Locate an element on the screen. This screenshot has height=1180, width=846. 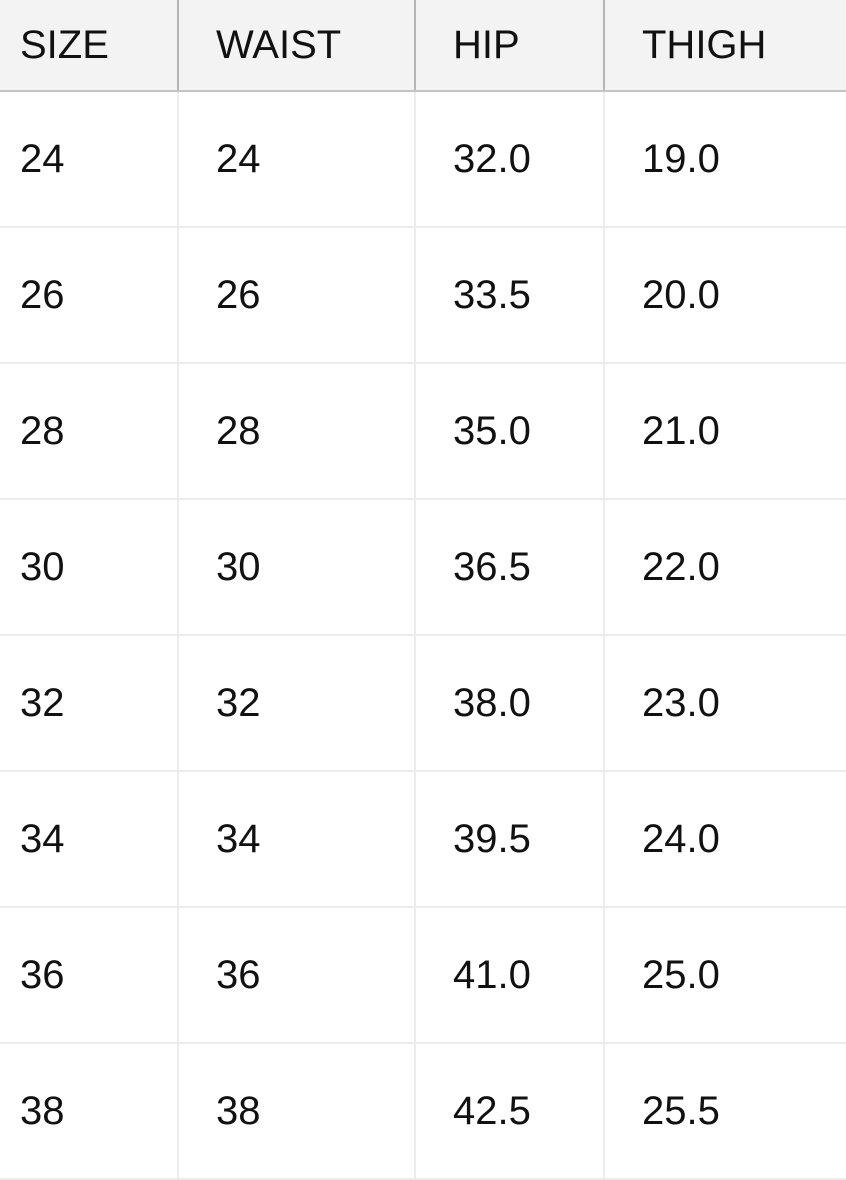
cell-waist: 32 is located at coordinates (296, 703).